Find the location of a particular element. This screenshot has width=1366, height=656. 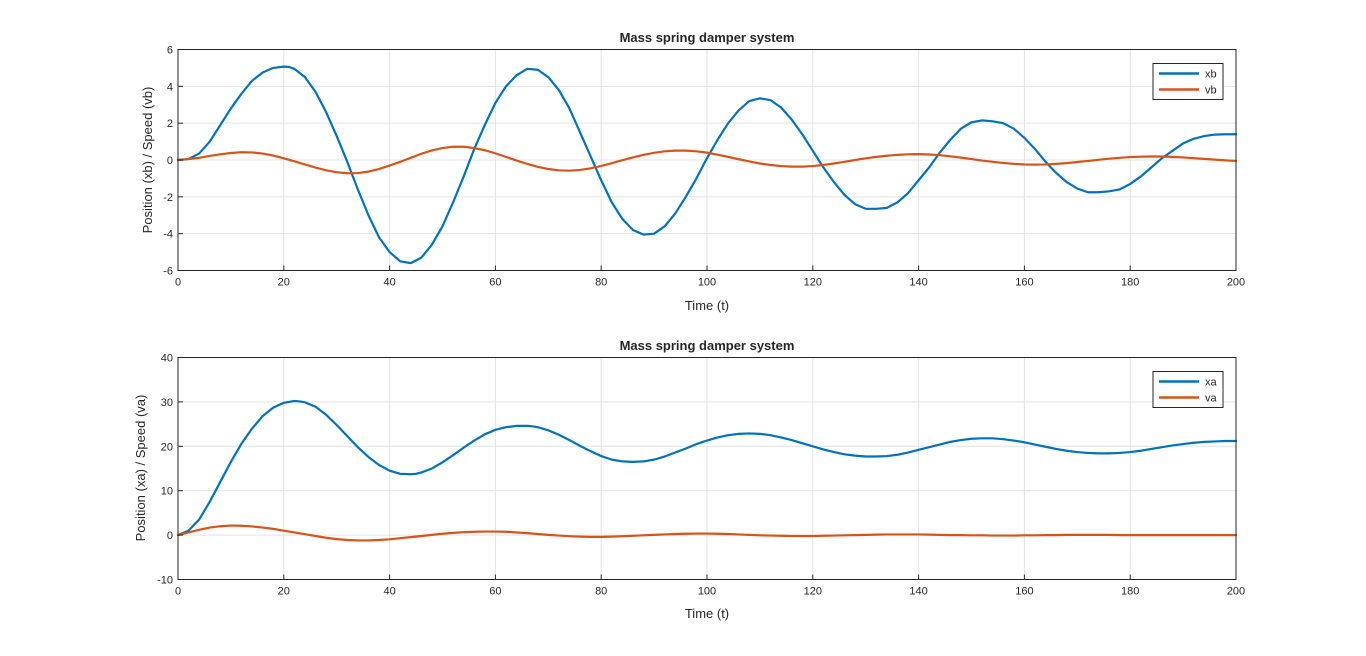

axes-top-title: Mass spring damper system is located at coordinates (707, 37).